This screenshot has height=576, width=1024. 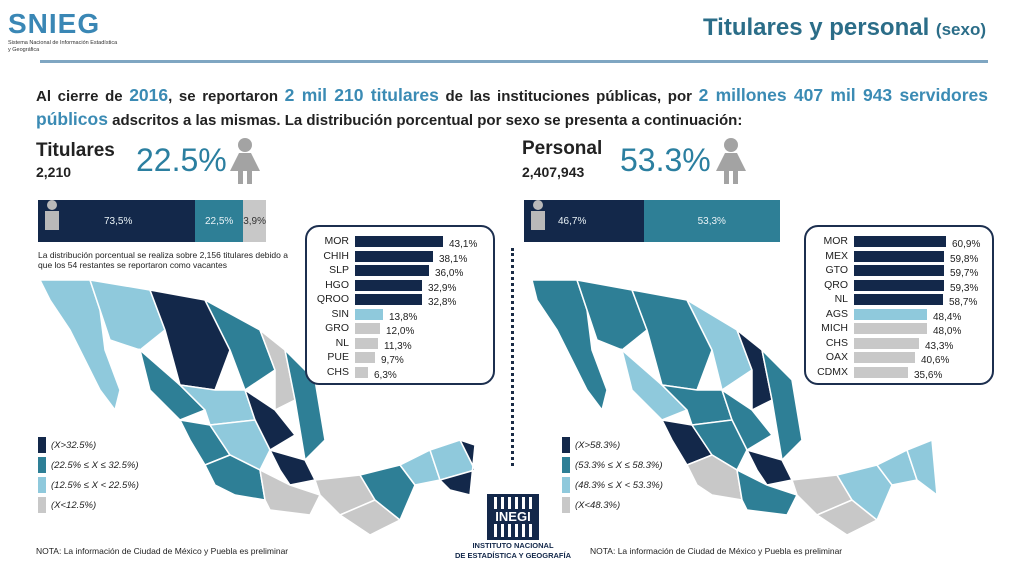 I want to click on inegi-line2: DE ESTADÍSTICA Y GEOGRAFÍA, so click(x=513, y=555).